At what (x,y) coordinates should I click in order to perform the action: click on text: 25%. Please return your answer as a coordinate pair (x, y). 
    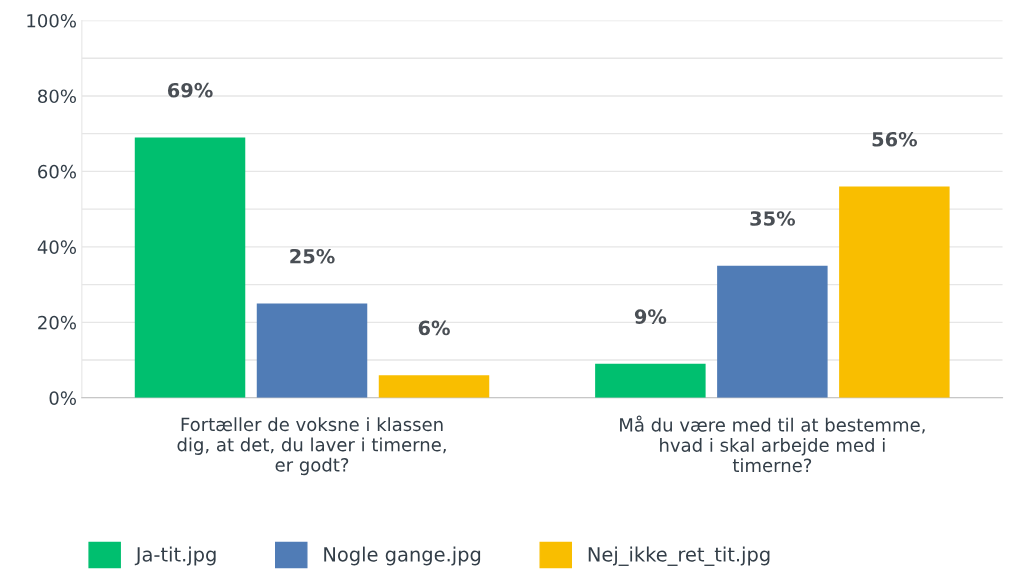
    Looking at the image, I should click on (312, 256).